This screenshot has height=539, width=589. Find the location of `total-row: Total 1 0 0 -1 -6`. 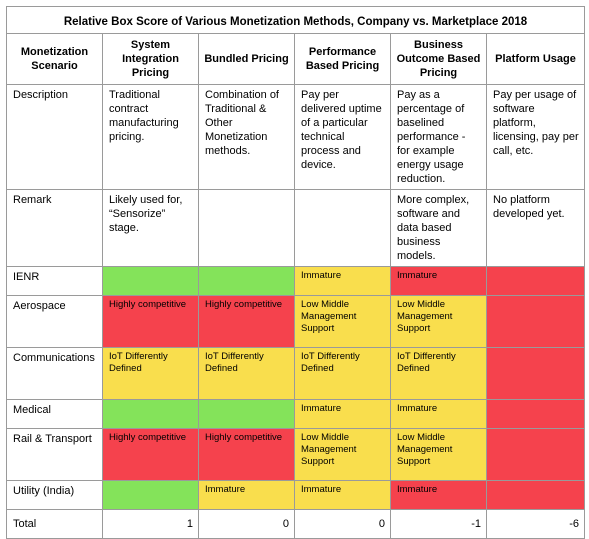

total-row: Total 1 0 0 -1 -6 is located at coordinates (296, 524).